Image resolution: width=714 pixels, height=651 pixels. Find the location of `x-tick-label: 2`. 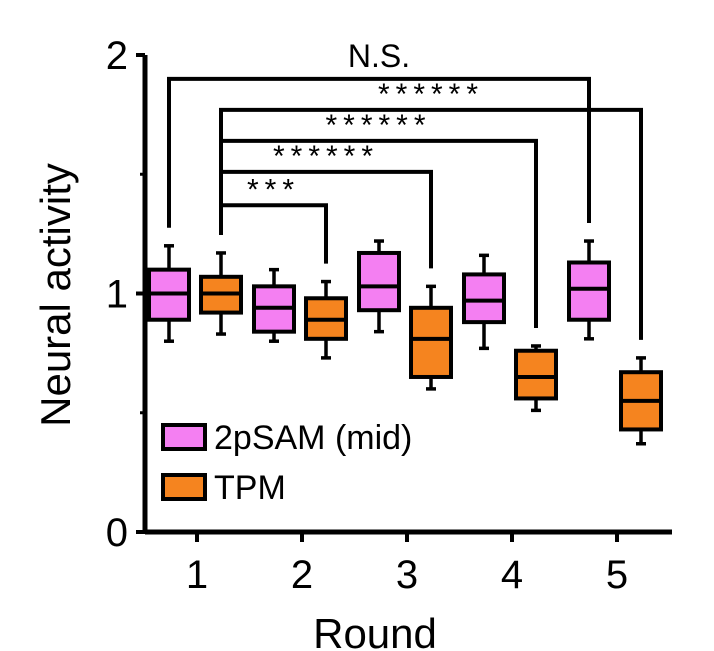

x-tick-label: 2 is located at coordinates (302, 575).